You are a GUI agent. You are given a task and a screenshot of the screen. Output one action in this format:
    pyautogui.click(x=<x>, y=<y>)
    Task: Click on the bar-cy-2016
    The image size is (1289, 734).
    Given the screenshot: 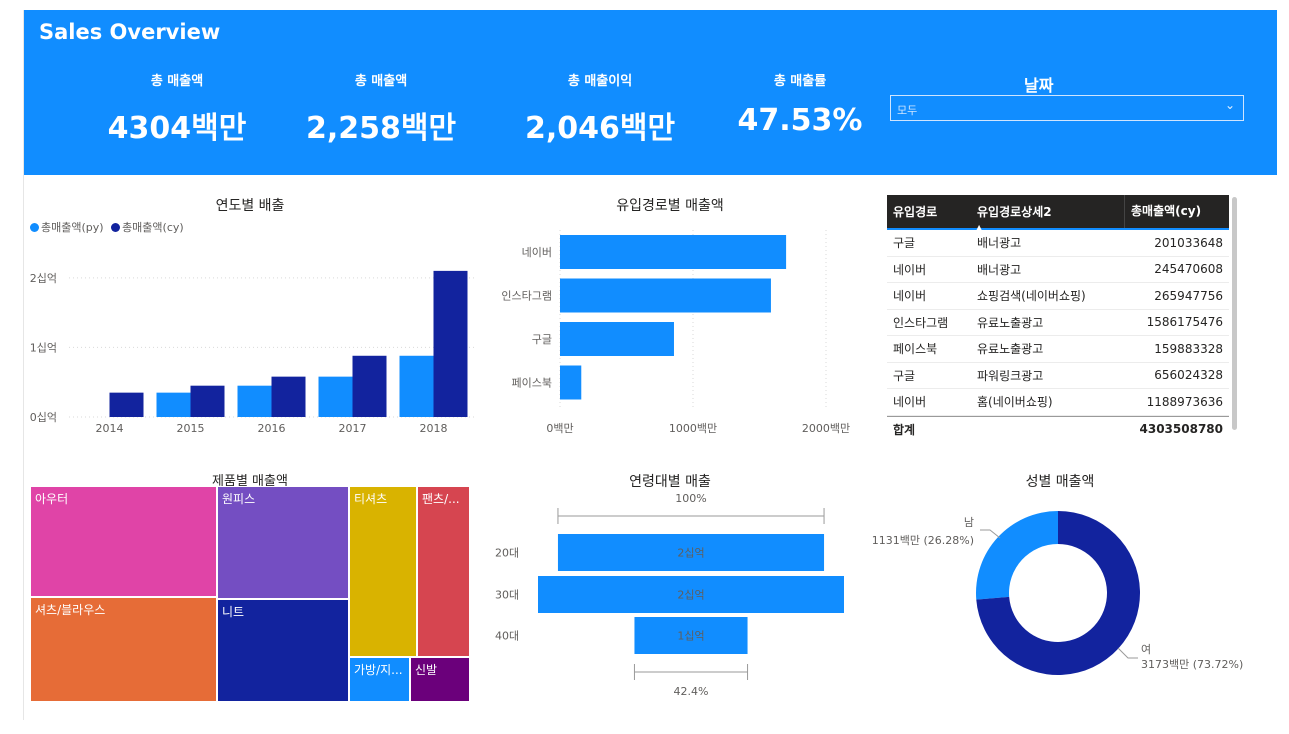 What is the action you would take?
    pyautogui.click(x=288, y=396)
    